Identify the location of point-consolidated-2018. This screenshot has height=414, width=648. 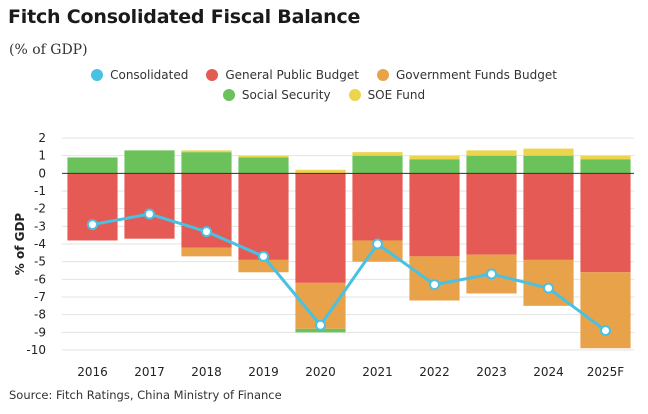
(206, 232).